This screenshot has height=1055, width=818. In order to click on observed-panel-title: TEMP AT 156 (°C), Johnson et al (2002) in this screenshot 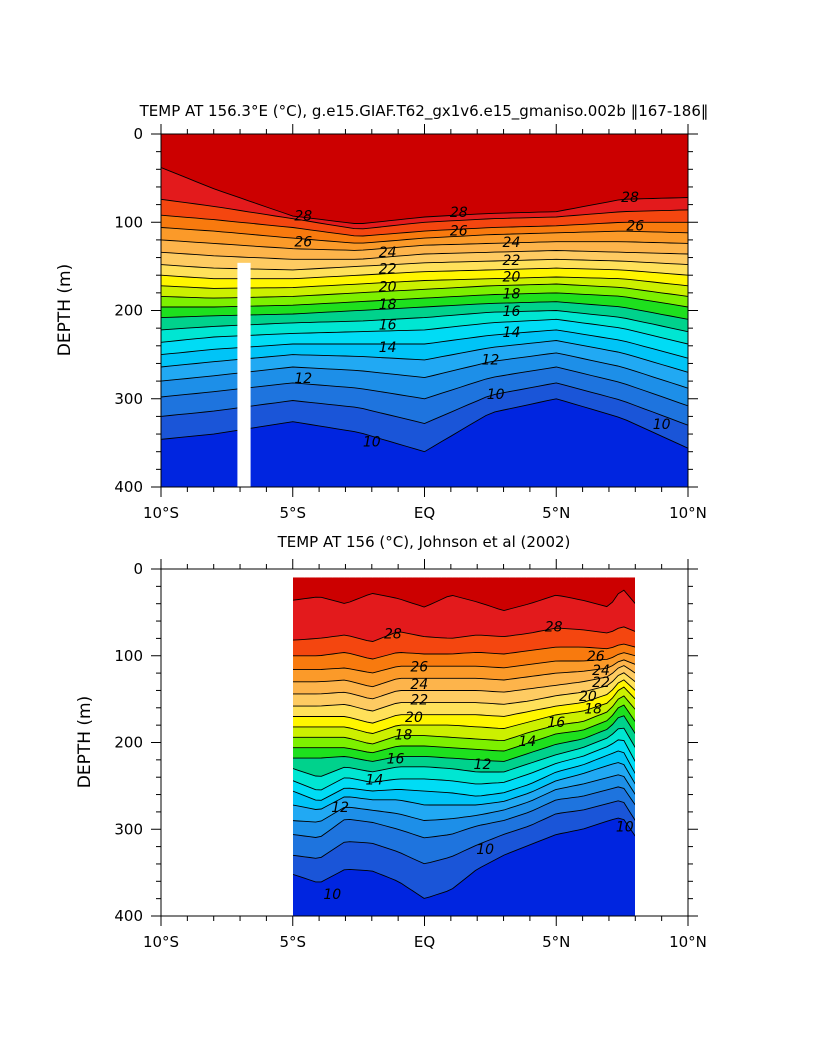, I will do `click(424, 542)`.